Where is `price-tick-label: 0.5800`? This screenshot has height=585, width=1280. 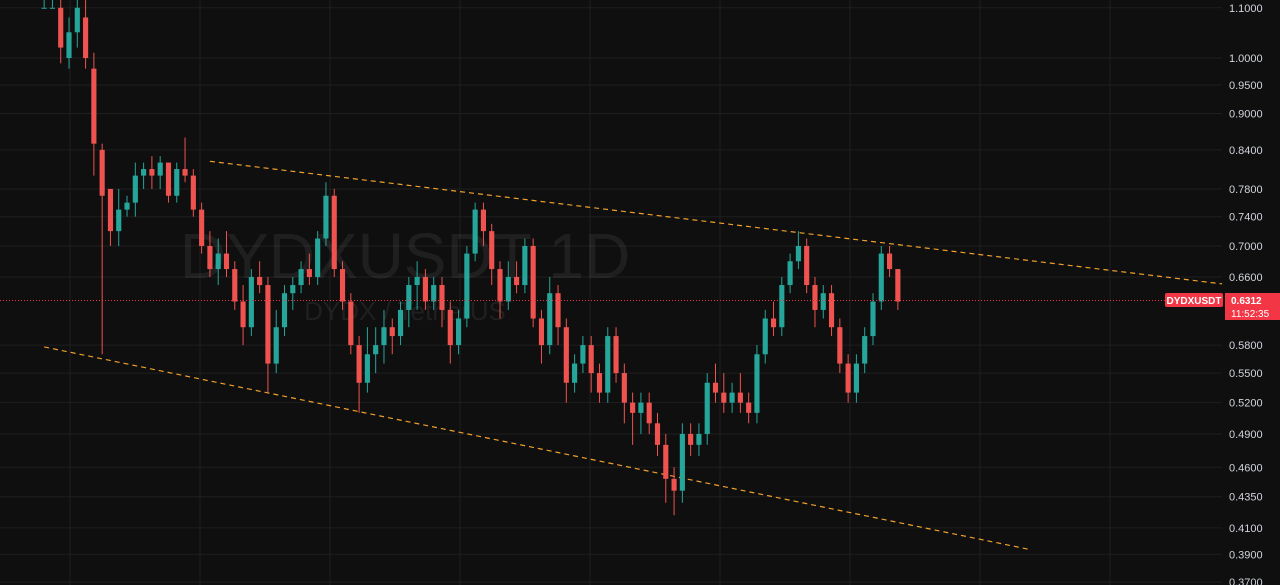 price-tick-label: 0.5800 is located at coordinates (1246, 346).